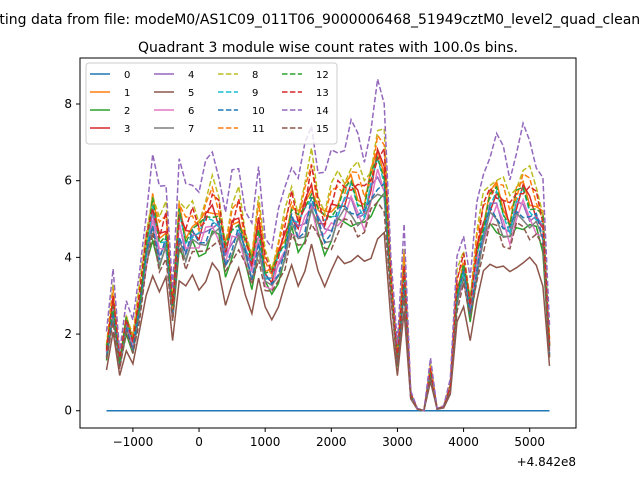 This screenshot has height=480, width=640. I want to click on legend-label-1: 1, so click(127, 93).